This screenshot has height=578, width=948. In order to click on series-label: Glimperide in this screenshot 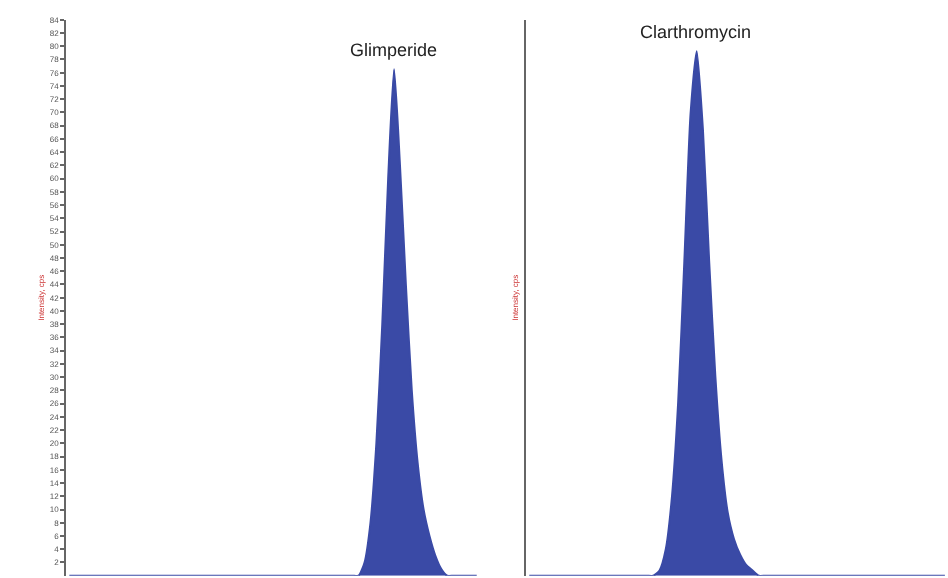, I will do `click(394, 50)`.